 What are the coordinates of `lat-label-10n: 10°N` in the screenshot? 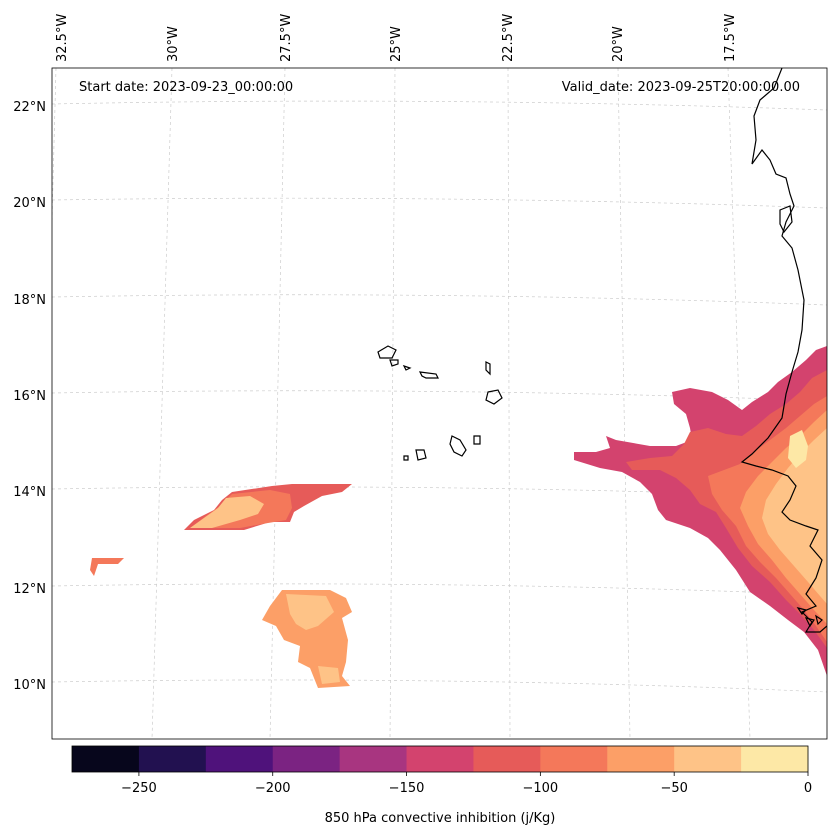 It's located at (29, 685).